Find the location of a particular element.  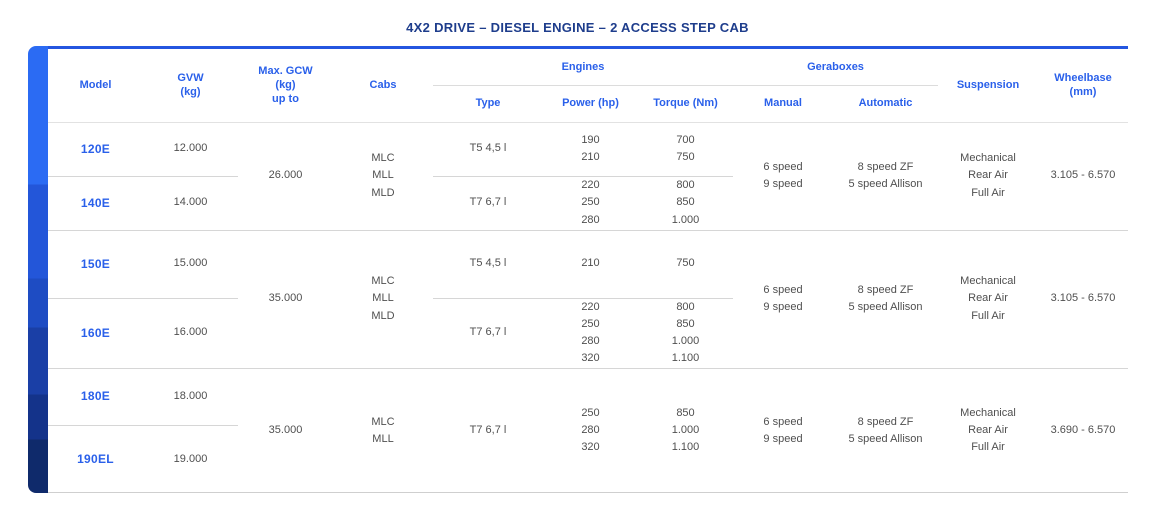

cell-wheelbase-block3: 3.690 - 6.570 is located at coordinates (1083, 430).